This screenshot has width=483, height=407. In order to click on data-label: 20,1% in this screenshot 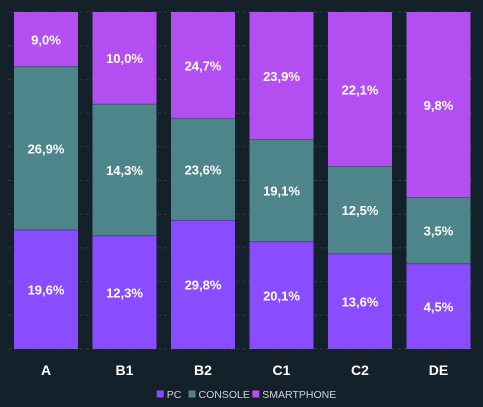, I will do `click(281, 295)`.